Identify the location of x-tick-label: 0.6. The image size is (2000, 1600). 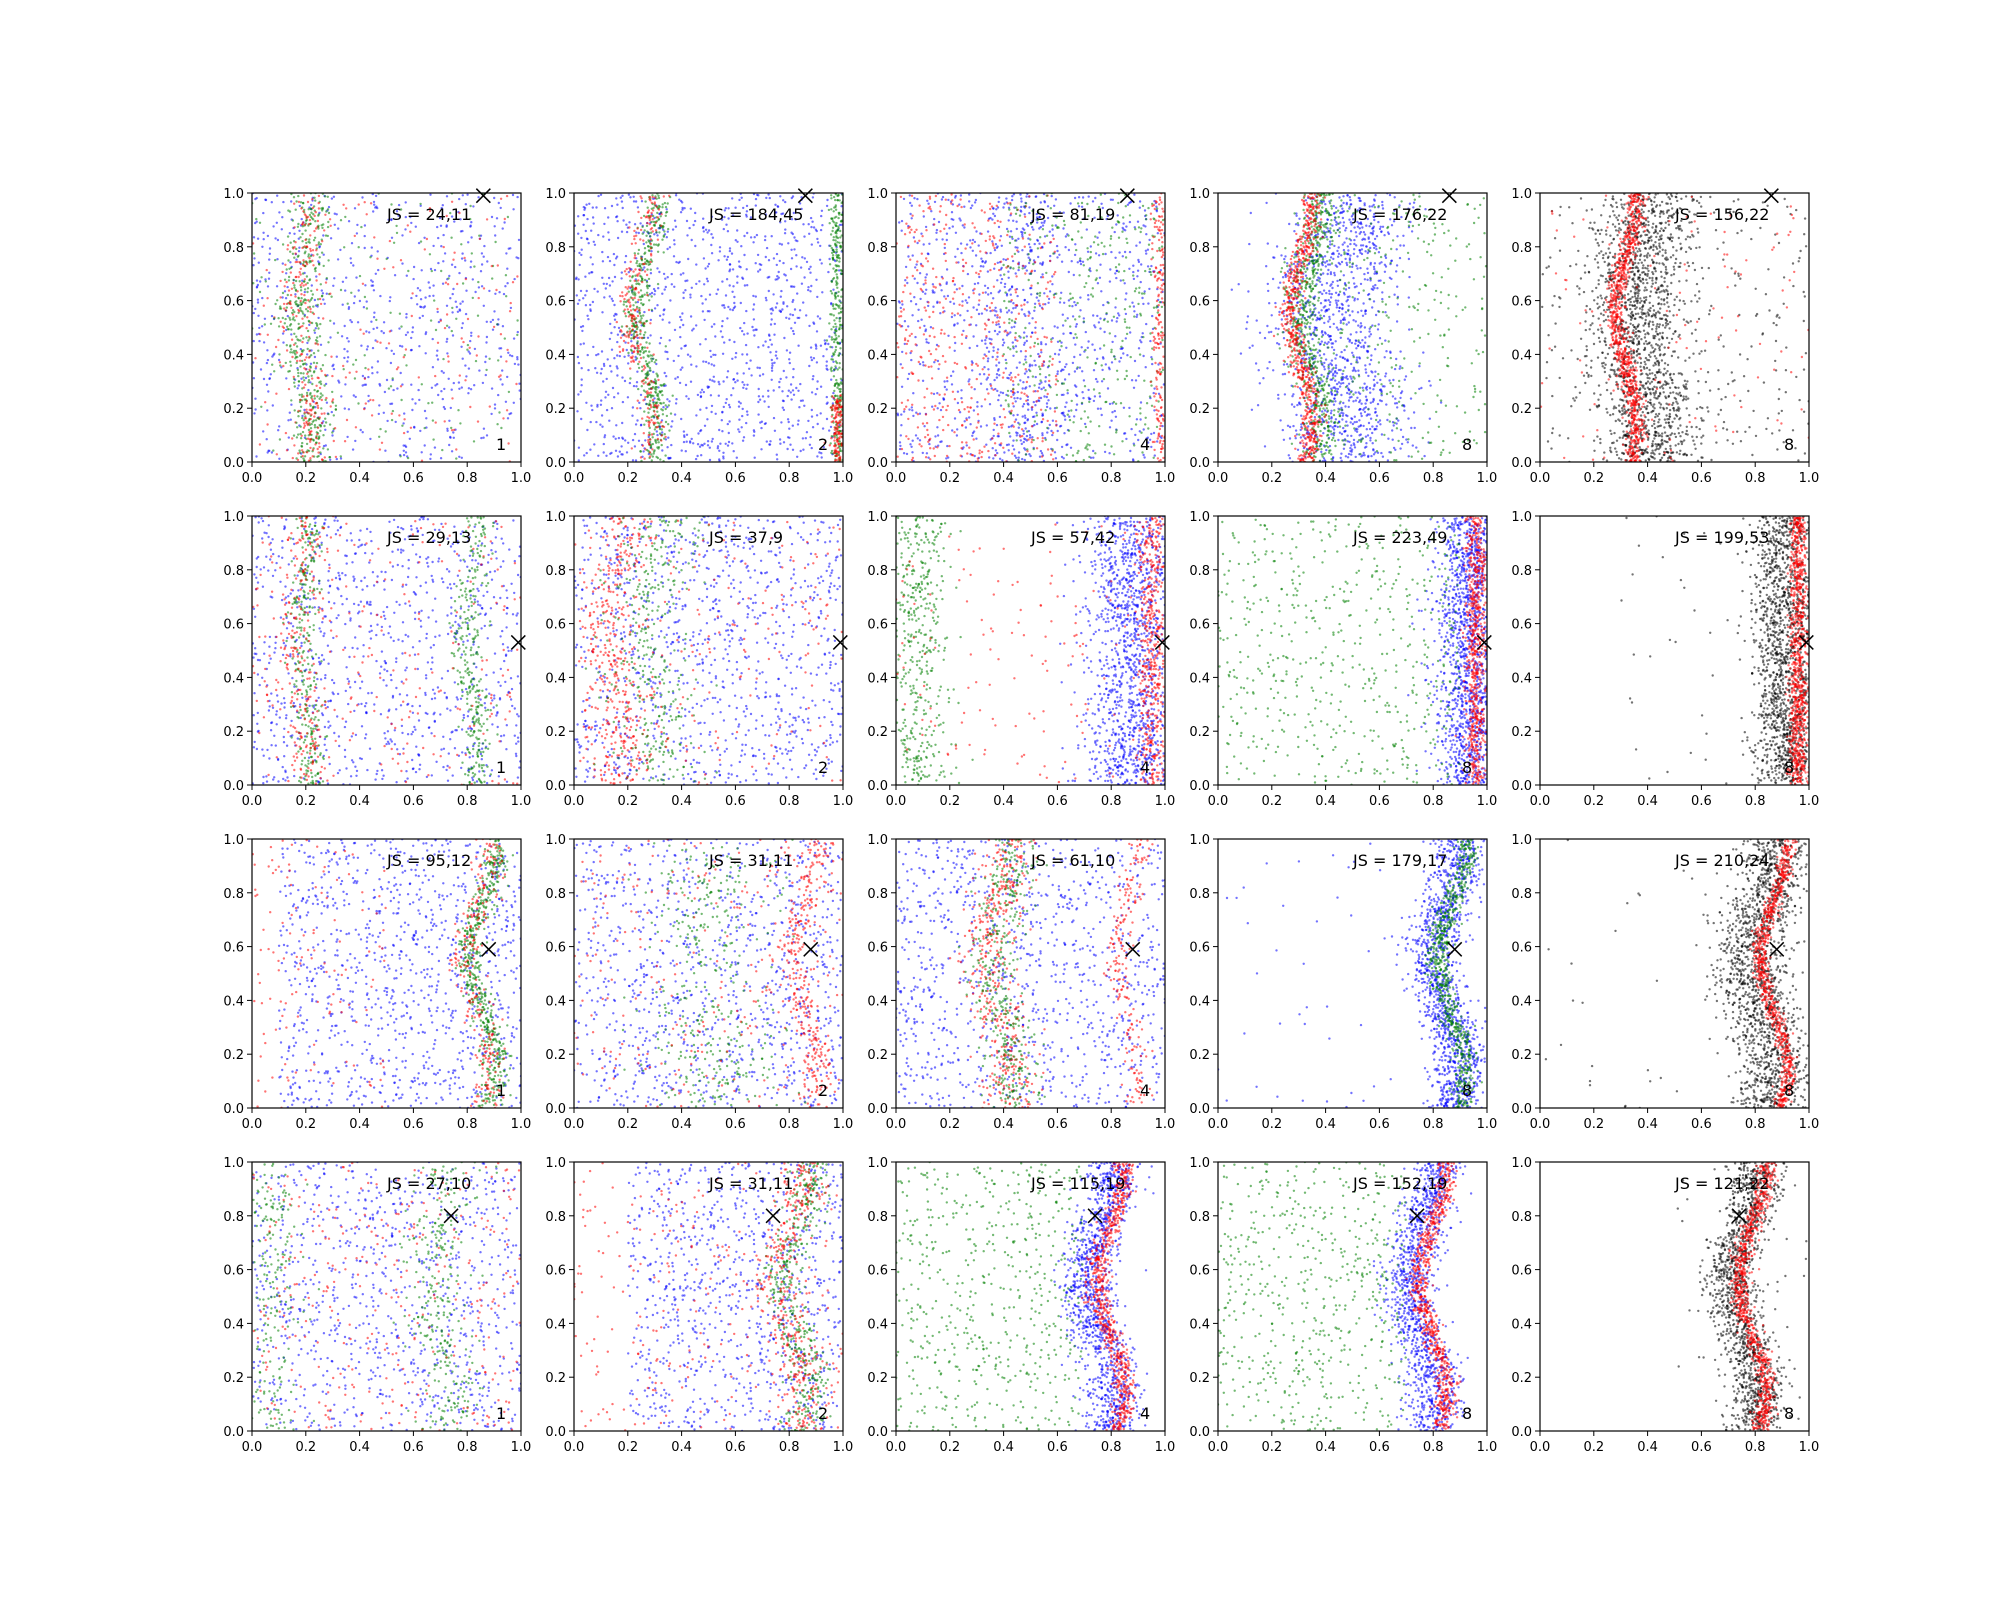
(735, 478).